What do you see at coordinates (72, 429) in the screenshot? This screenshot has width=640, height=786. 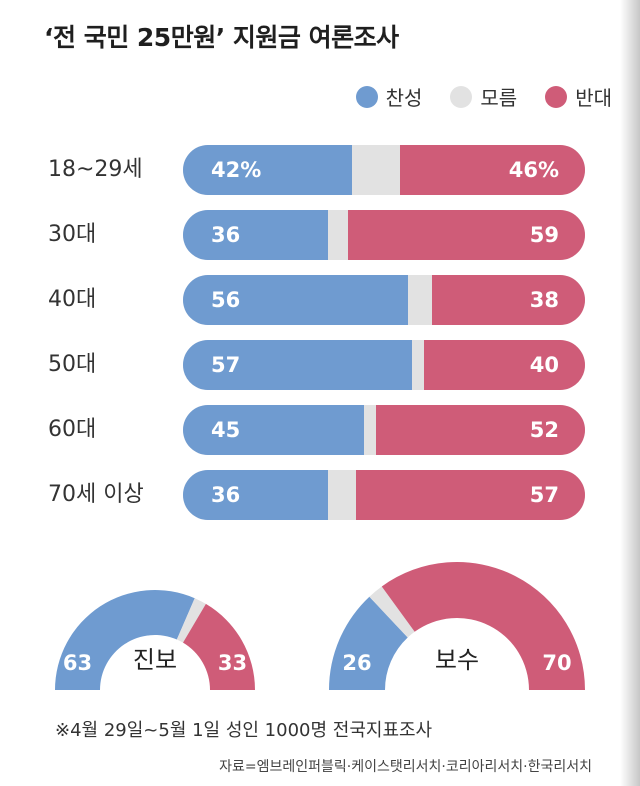 I see `bar-row-label: 60대` at bounding box center [72, 429].